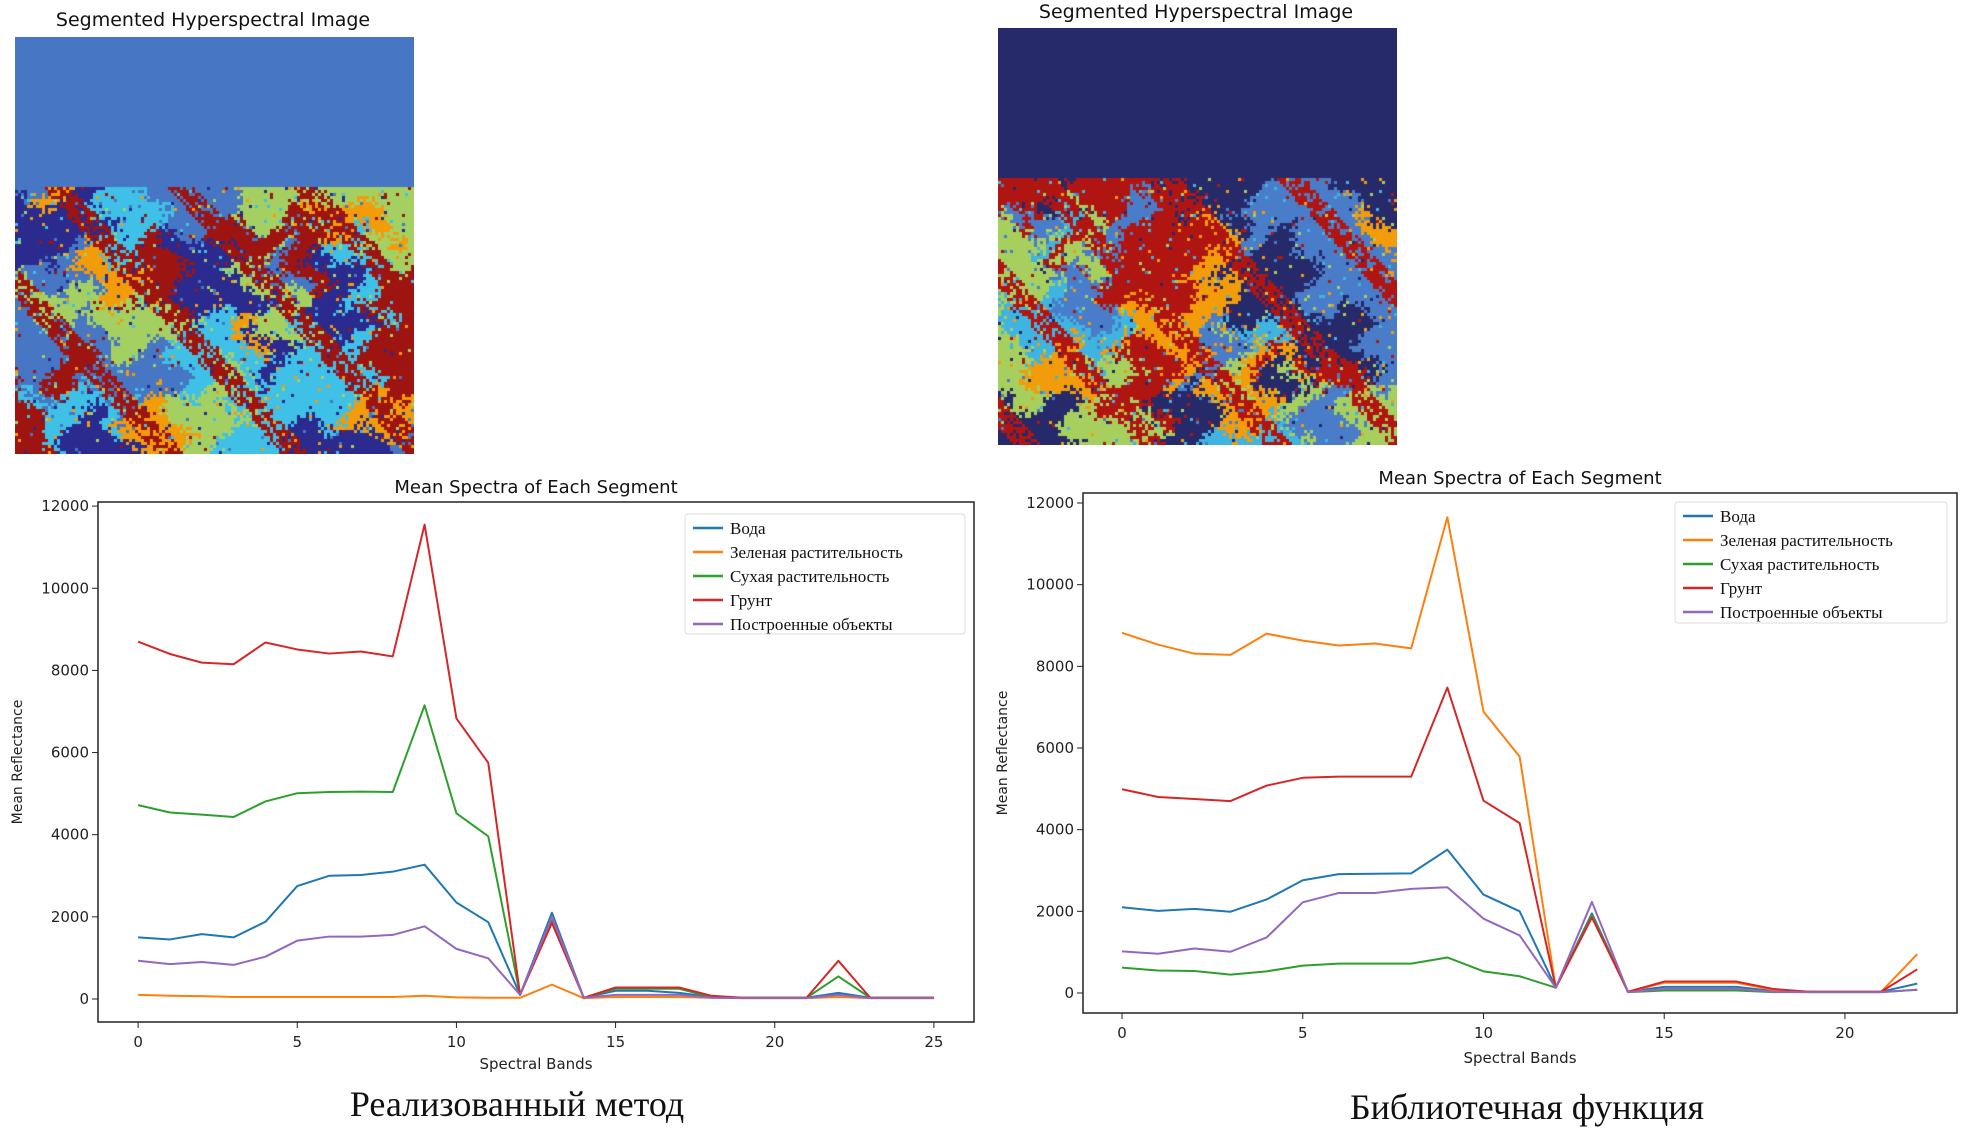 The image size is (1969, 1147). Describe the element at coordinates (1197, 236) in the screenshot. I see `right-segmented-image` at that location.